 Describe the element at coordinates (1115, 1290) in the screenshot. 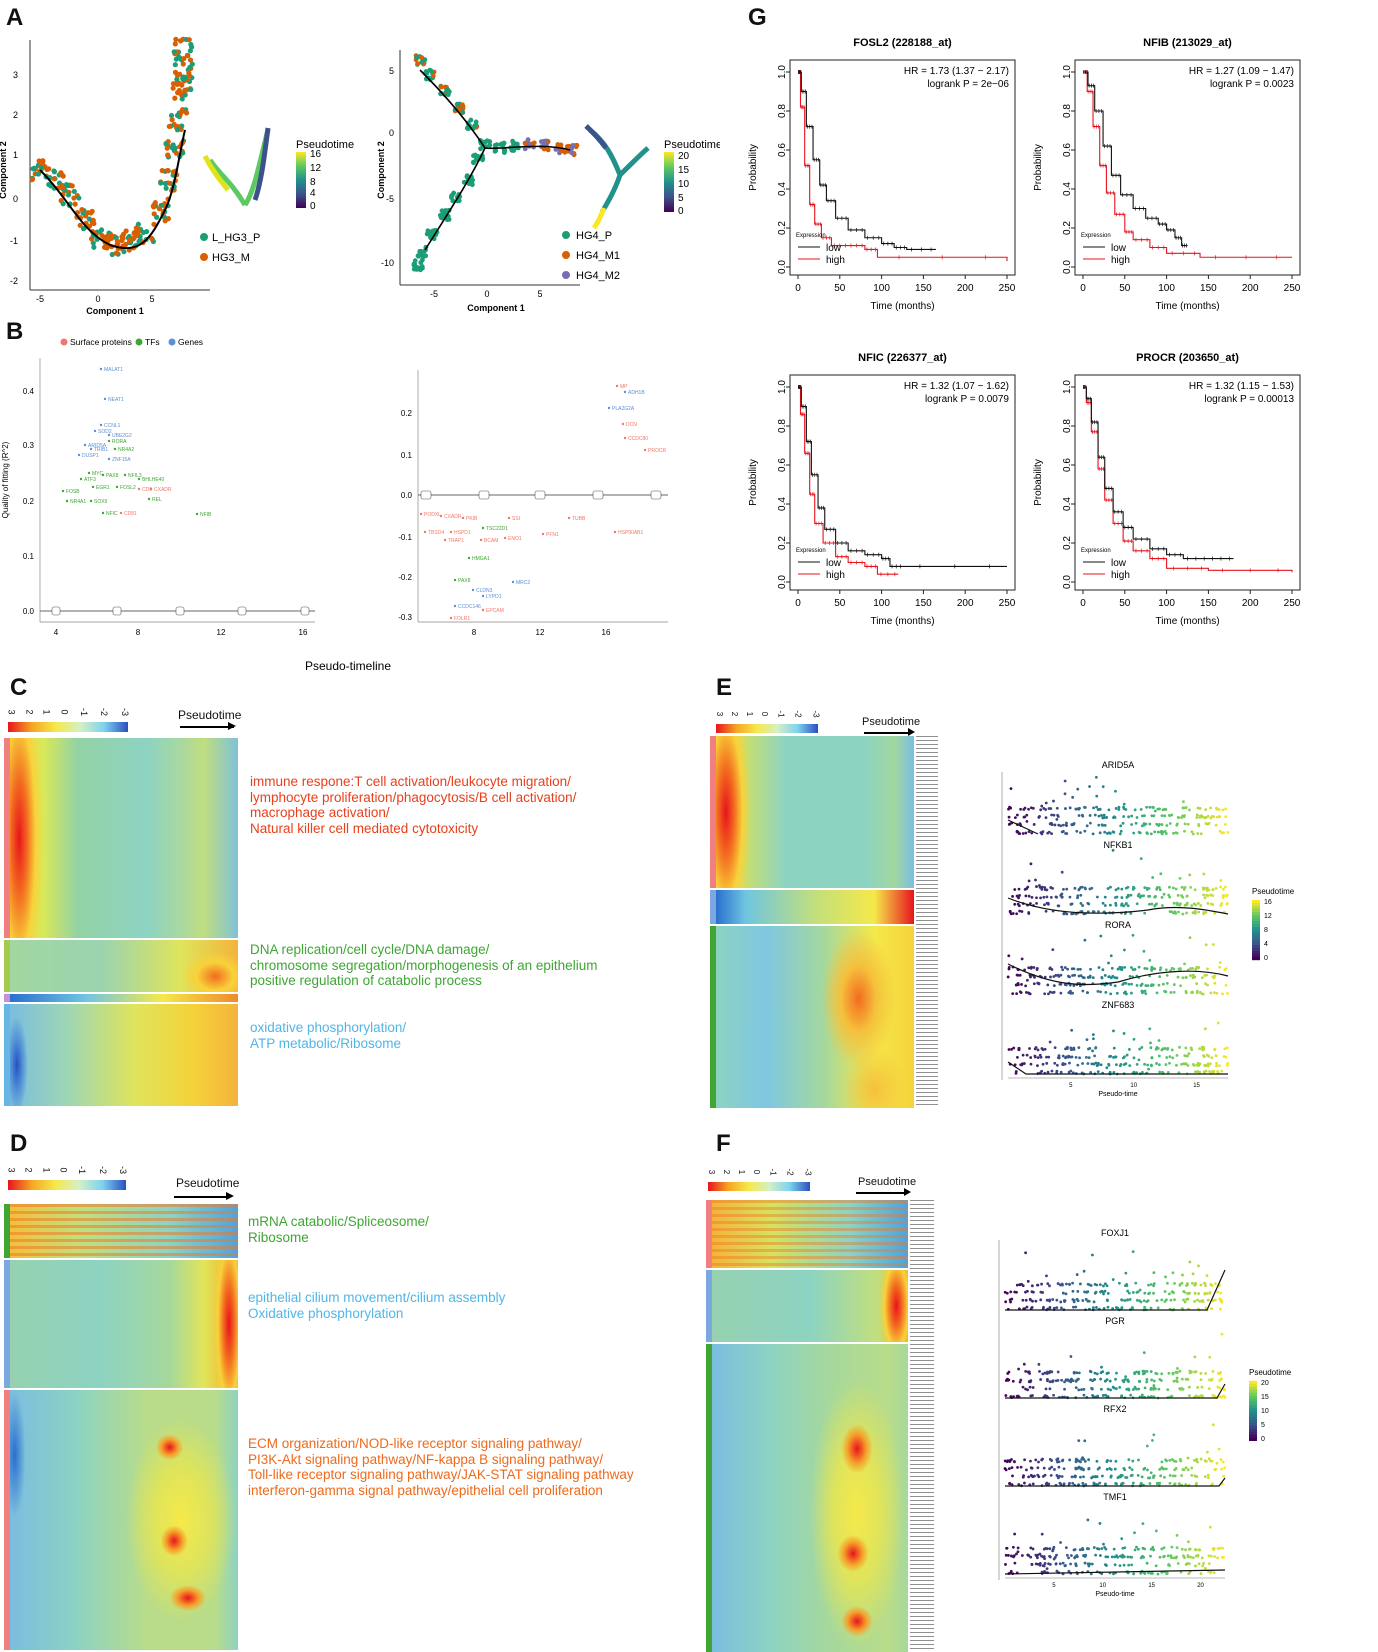

I see `trend-line` at that location.